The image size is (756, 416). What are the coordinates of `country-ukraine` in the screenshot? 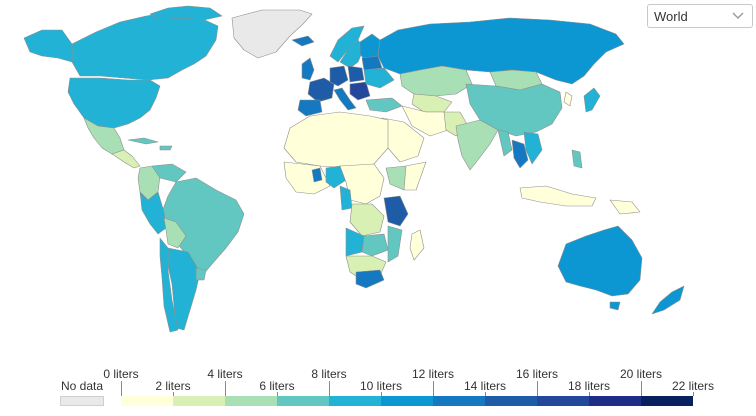 It's located at (379, 78).